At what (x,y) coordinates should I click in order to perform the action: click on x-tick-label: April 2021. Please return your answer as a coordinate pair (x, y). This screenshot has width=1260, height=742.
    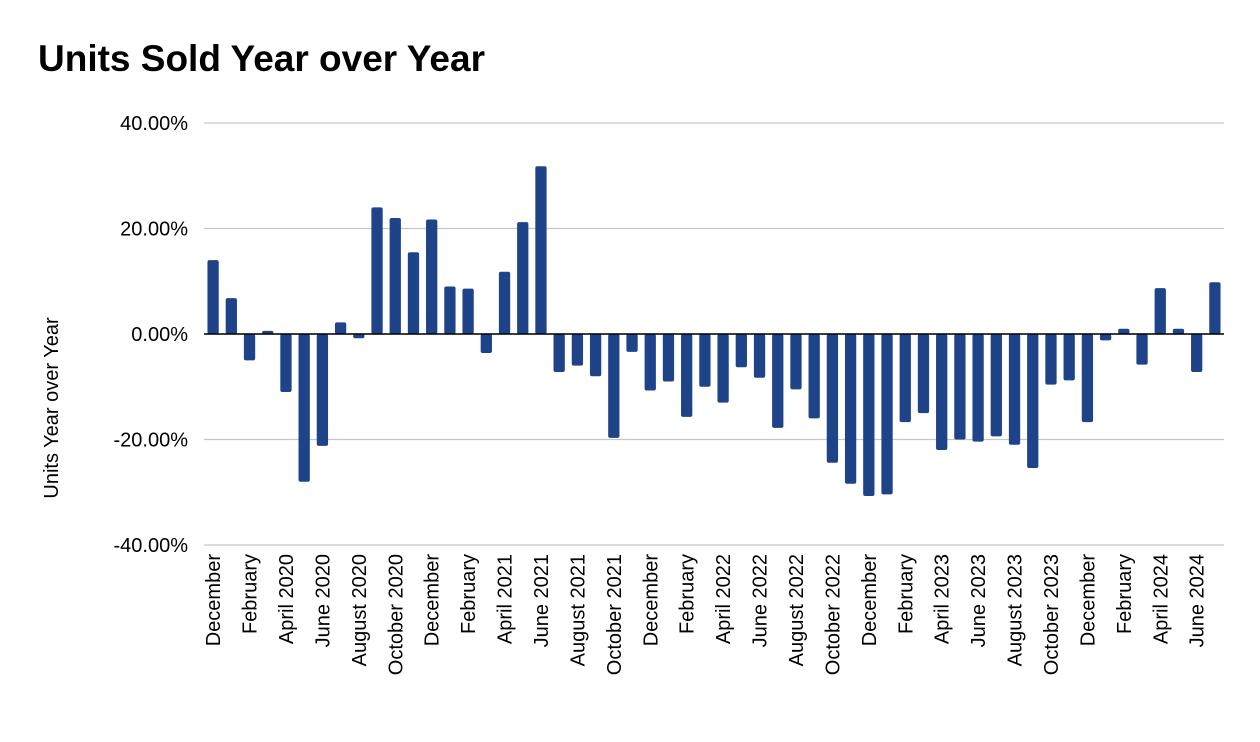
    Looking at the image, I should click on (506, 599).